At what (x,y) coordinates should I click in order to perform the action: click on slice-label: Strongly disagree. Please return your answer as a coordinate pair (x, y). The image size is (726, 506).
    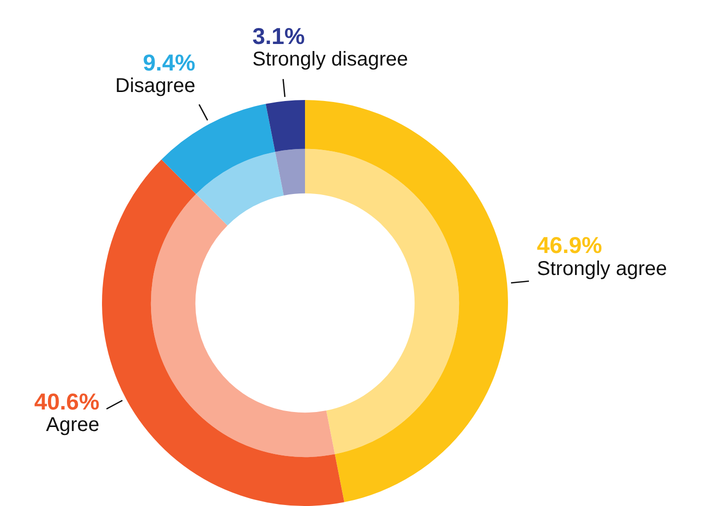
    Looking at the image, I should click on (330, 59).